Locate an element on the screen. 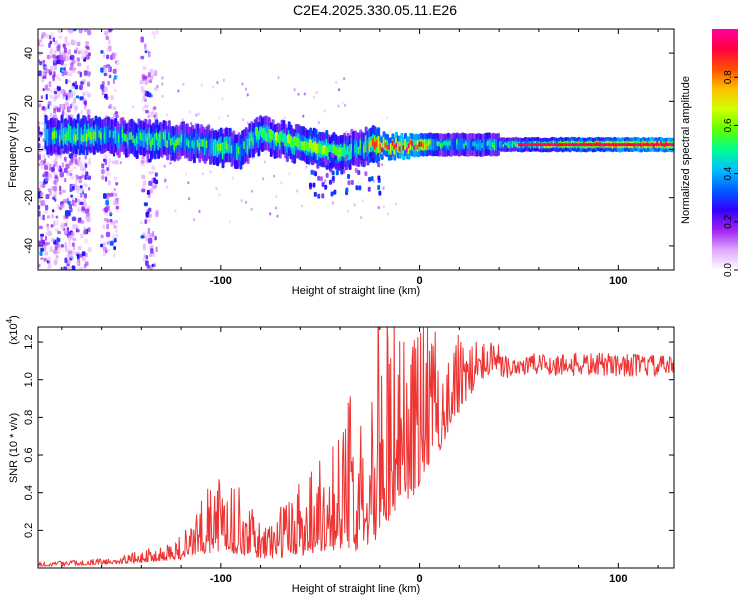 This screenshot has height=600, width=750. colorbar-label: Normalized spectral amplitude is located at coordinates (686, 150).